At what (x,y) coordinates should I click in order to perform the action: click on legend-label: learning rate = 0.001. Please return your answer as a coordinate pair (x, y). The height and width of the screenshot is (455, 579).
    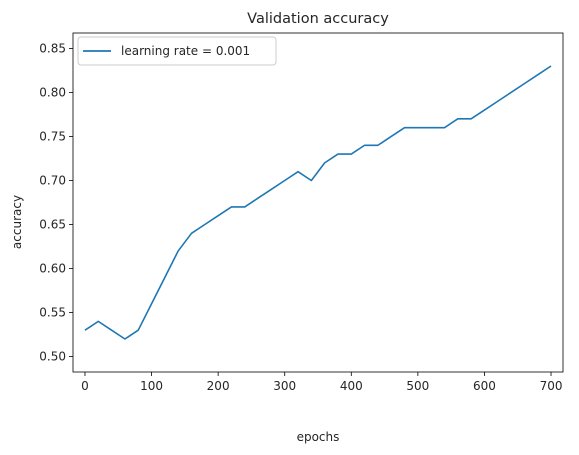
    Looking at the image, I should click on (185, 51).